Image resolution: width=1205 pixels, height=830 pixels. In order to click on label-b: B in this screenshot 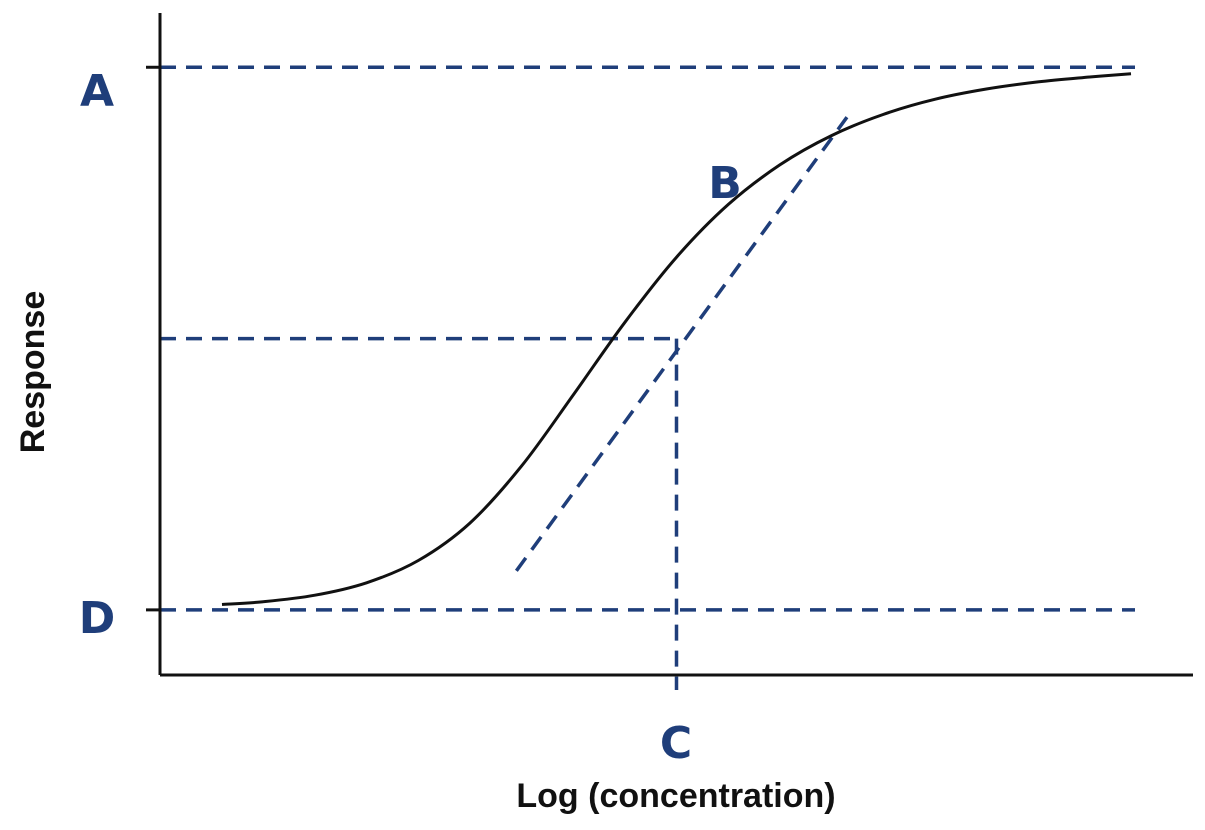, I will do `click(725, 183)`.